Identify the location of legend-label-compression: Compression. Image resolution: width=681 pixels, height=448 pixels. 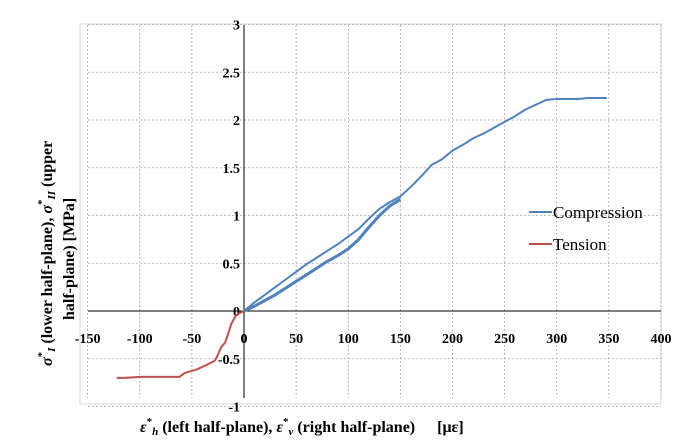
(598, 212).